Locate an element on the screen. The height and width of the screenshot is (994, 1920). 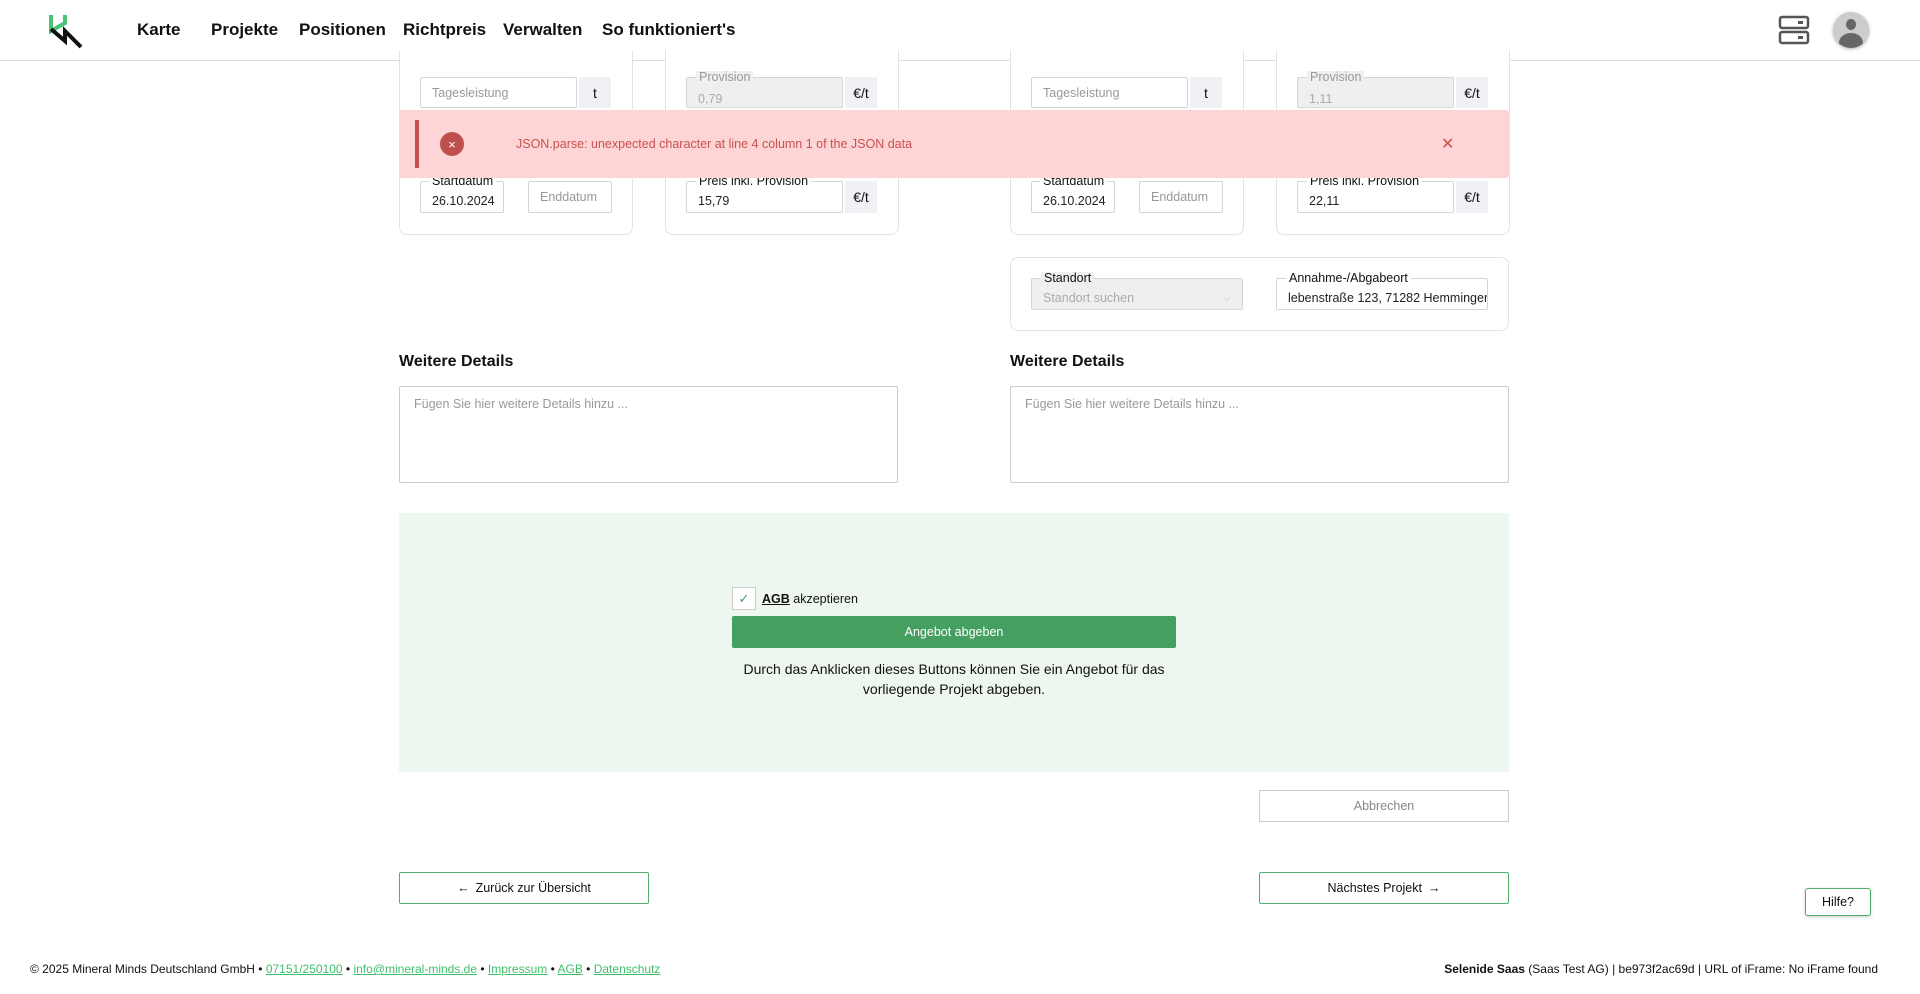
arrow-left-icon: ← is located at coordinates (463, 888).